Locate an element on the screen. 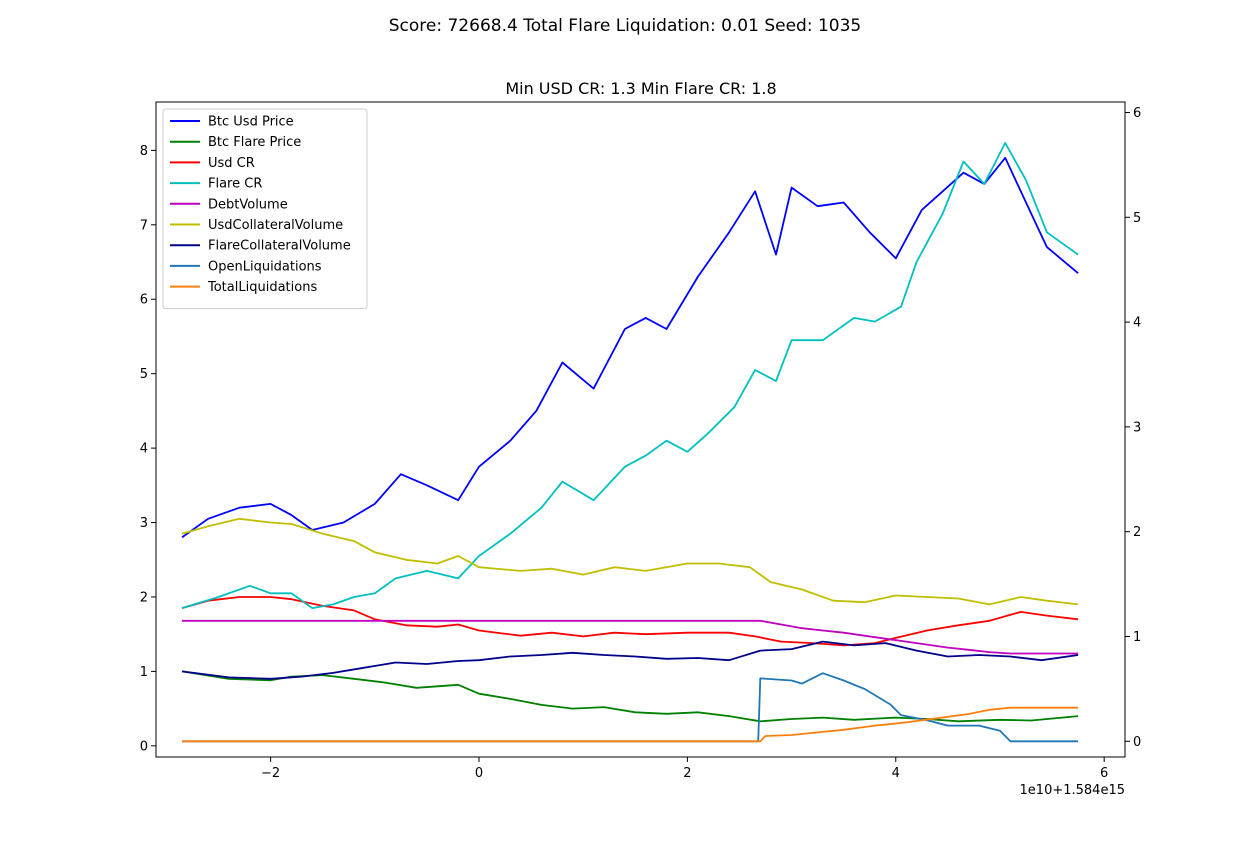  series-line-debtvolume is located at coordinates (630, 637).